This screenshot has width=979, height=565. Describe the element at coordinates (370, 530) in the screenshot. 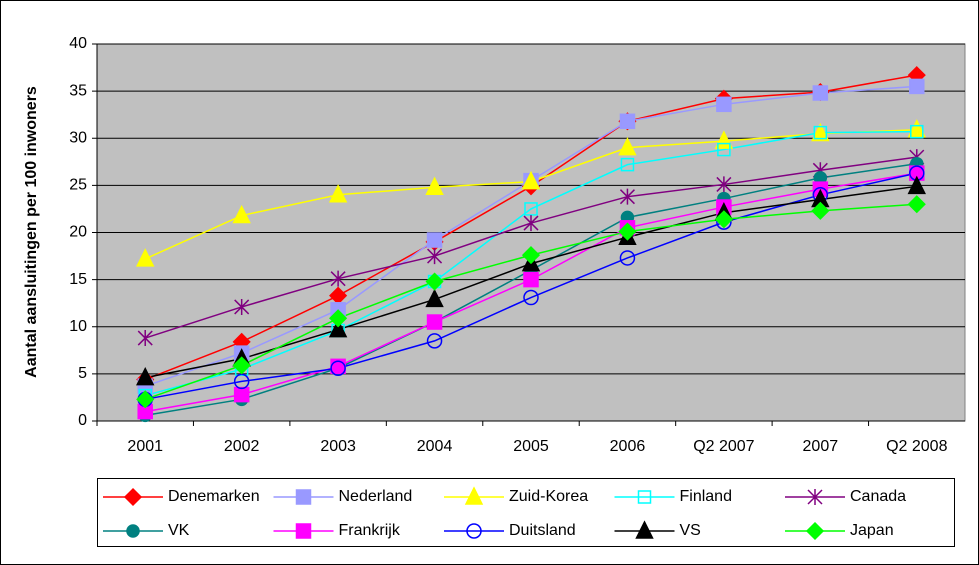

I see `legend-label: Frankrijk` at that location.